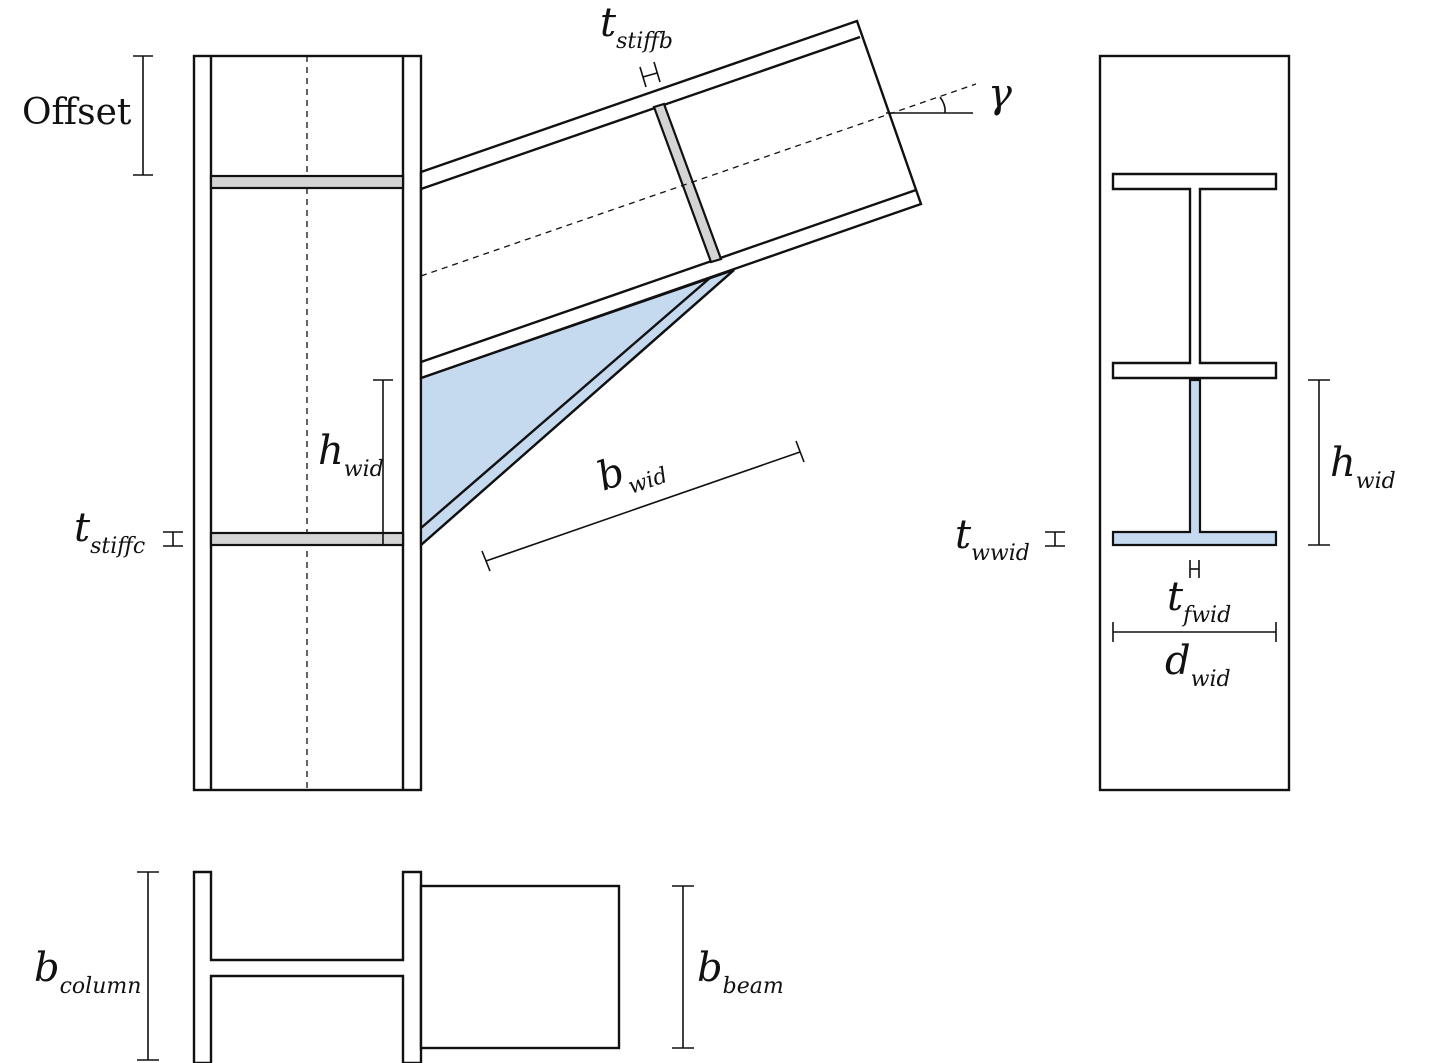 This screenshot has width=1434, height=1063. What do you see at coordinates (740, 972) in the screenshot?
I see `b-beam-label: bbeam` at bounding box center [740, 972].